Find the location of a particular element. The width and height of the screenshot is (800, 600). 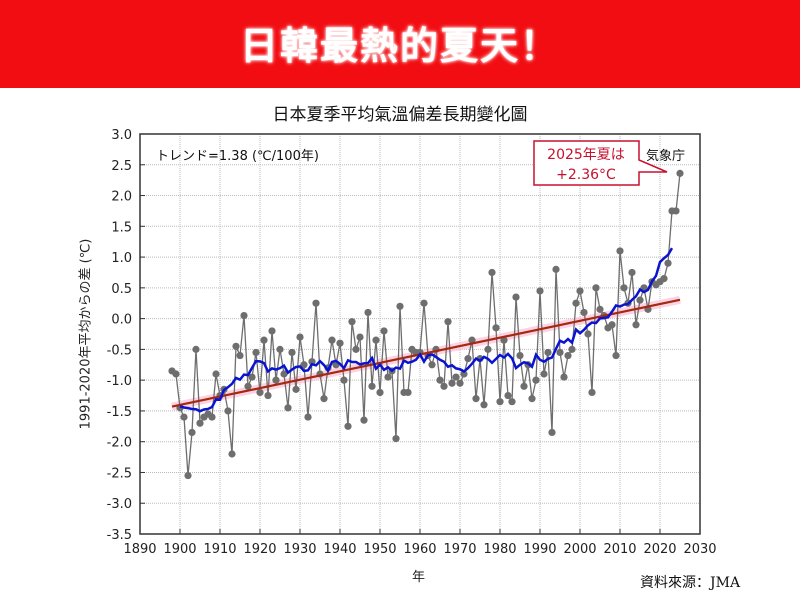

x-tick-label: 1980 is located at coordinates (499, 549).